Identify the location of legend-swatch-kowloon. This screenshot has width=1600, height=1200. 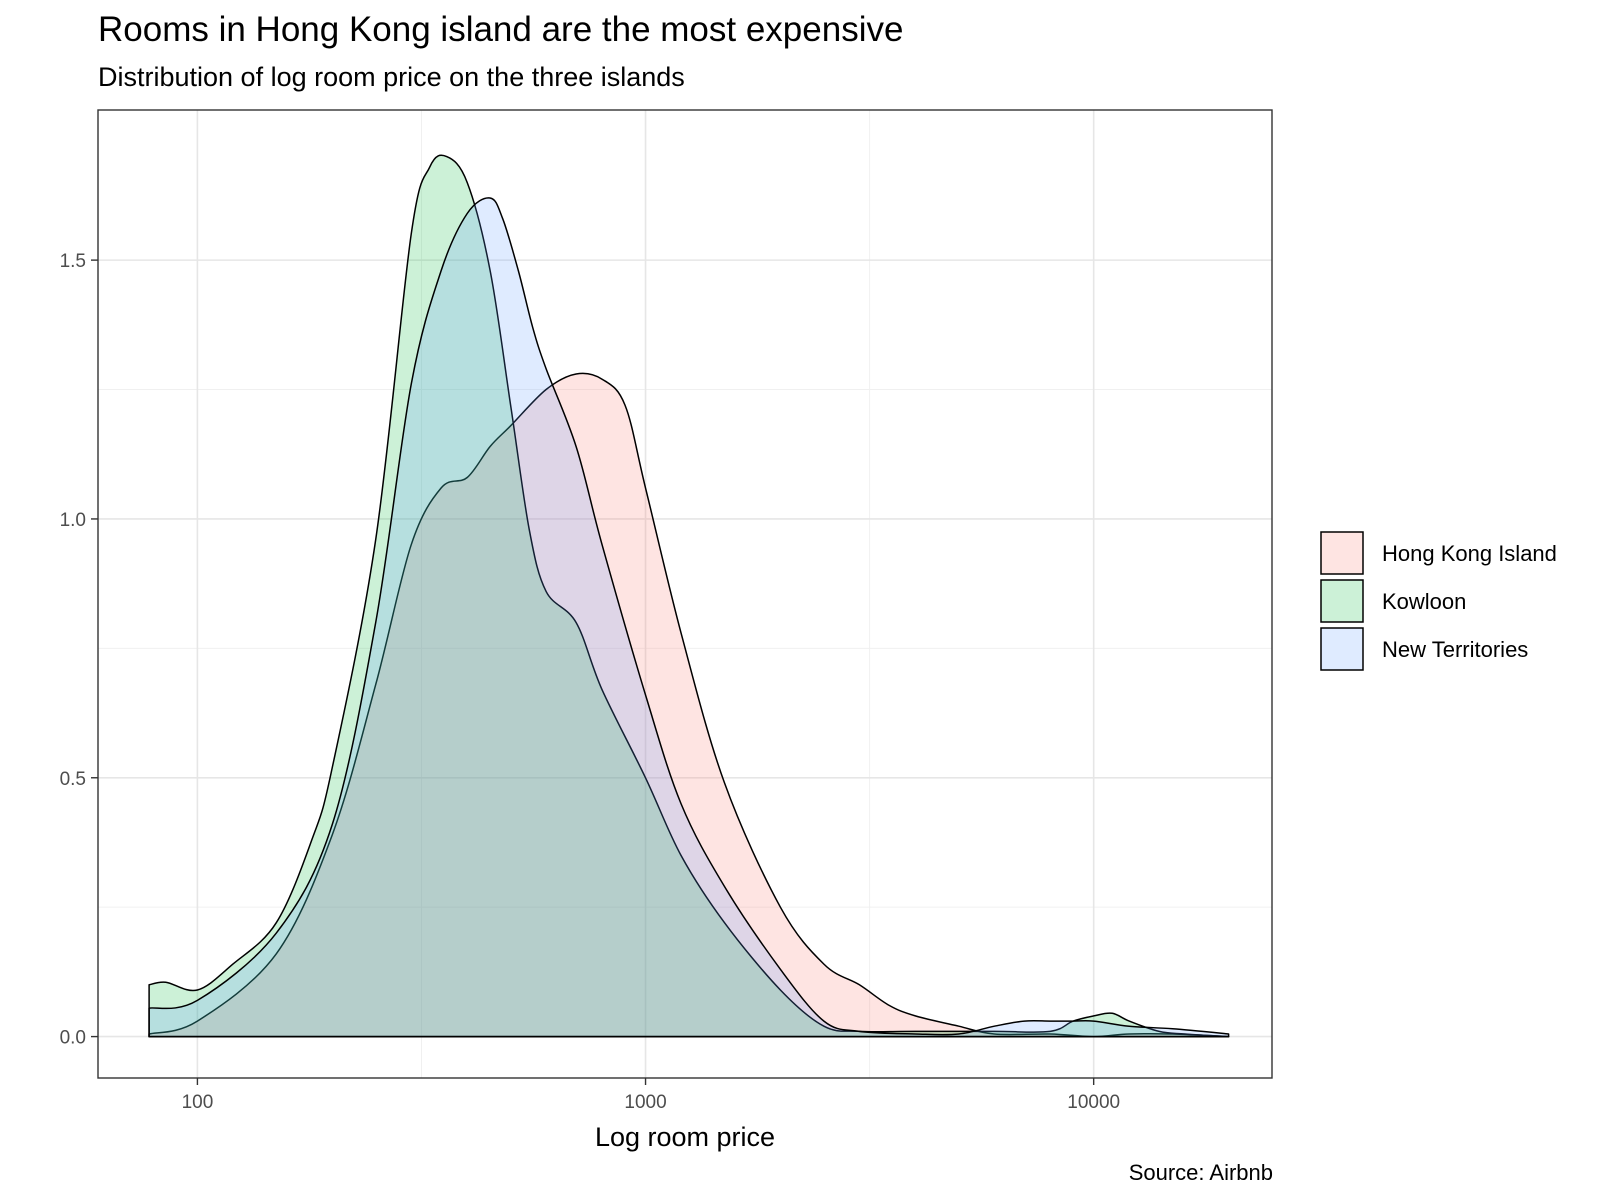
(1342, 601).